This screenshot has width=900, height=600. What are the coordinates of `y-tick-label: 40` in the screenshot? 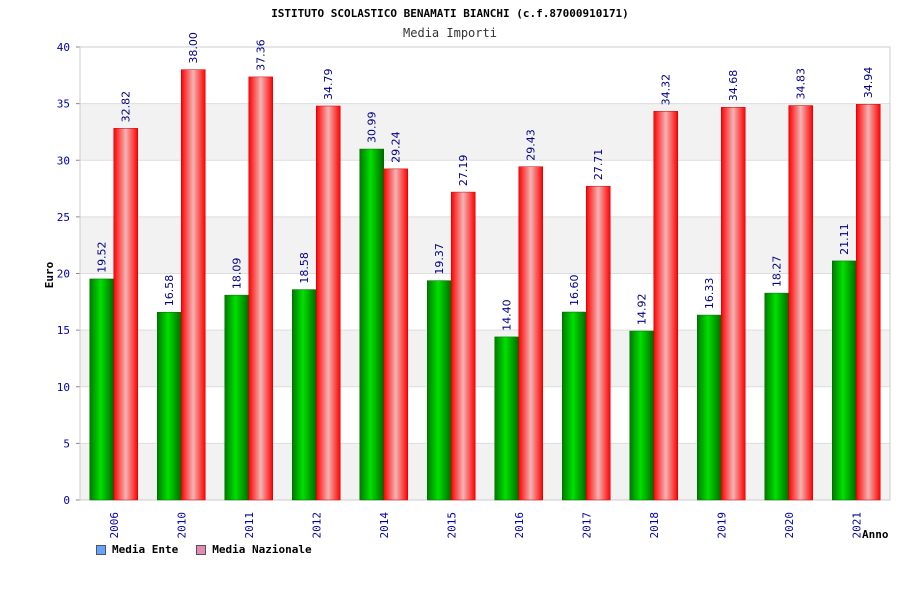 It's located at (63, 47).